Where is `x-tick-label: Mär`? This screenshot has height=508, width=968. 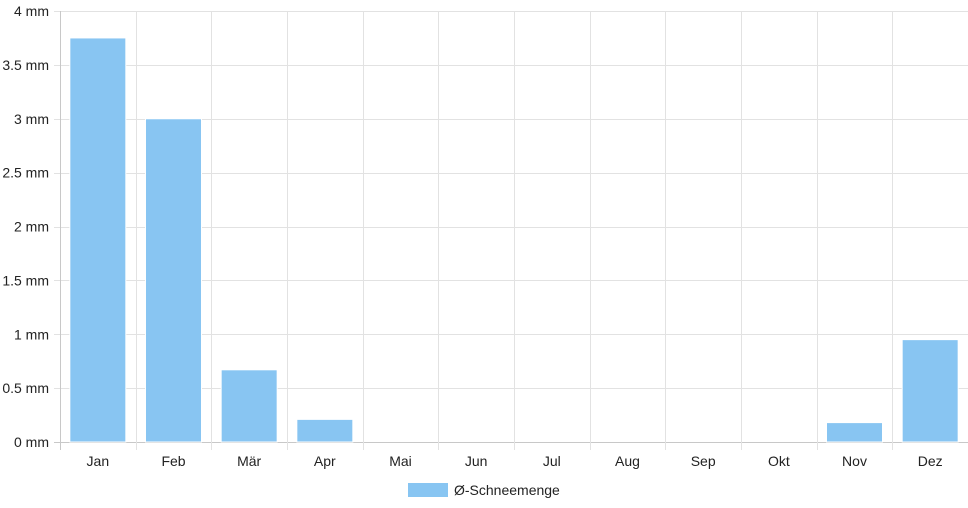 x-tick-label: Mär is located at coordinates (249, 461).